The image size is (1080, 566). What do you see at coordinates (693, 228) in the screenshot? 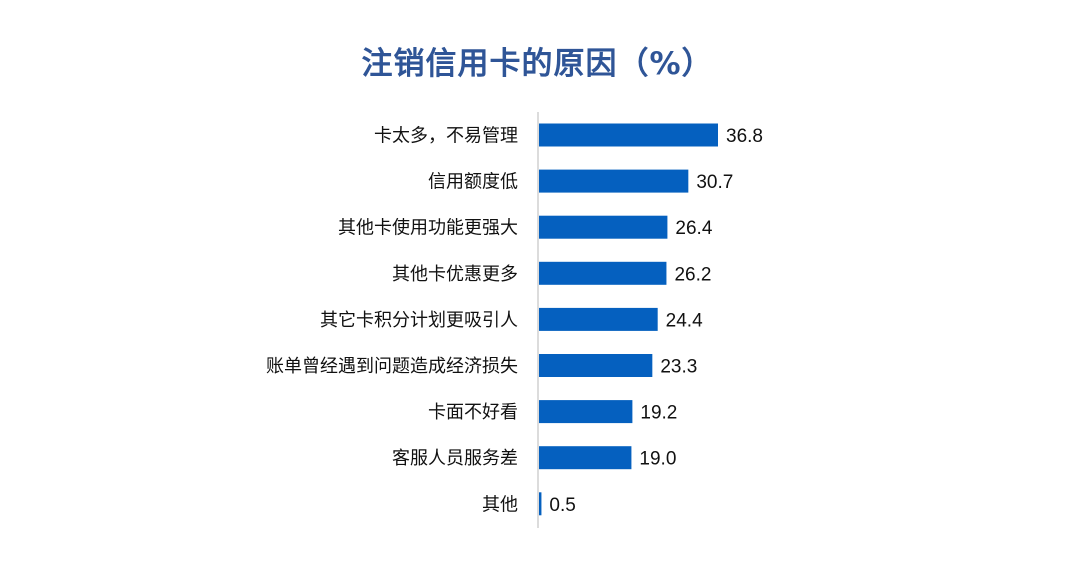
I see `value-label: 26.4` at bounding box center [693, 228].